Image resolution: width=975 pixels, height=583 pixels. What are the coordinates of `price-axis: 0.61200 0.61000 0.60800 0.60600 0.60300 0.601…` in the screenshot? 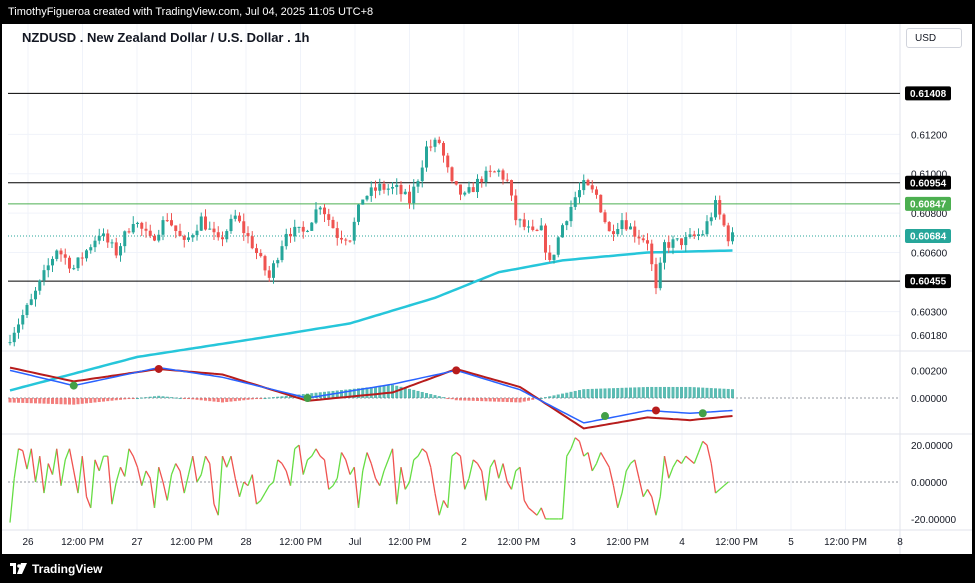 It's located at (930, 306).